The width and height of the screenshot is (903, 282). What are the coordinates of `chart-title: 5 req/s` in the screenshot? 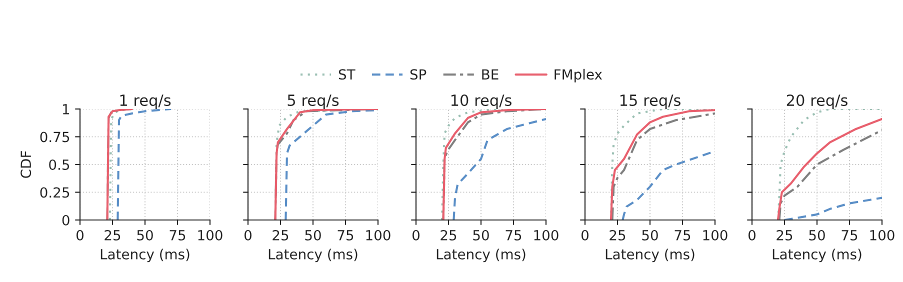 It's located at (313, 101).